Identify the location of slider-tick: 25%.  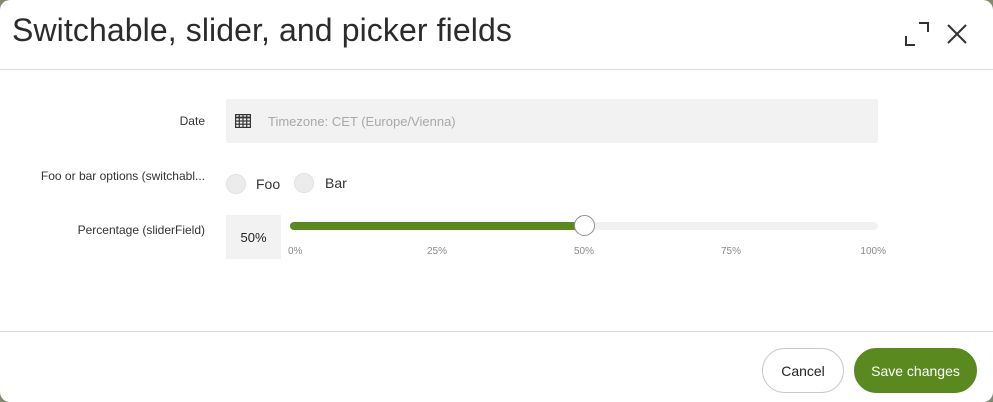
(436, 251).